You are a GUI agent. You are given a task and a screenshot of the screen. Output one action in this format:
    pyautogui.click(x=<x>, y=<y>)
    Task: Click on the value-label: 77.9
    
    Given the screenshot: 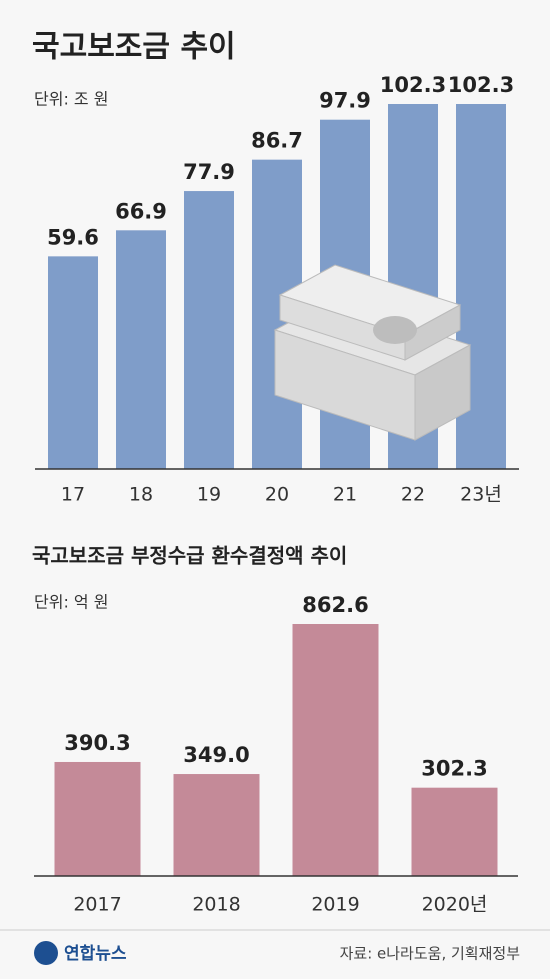 What is the action you would take?
    pyautogui.click(x=209, y=172)
    